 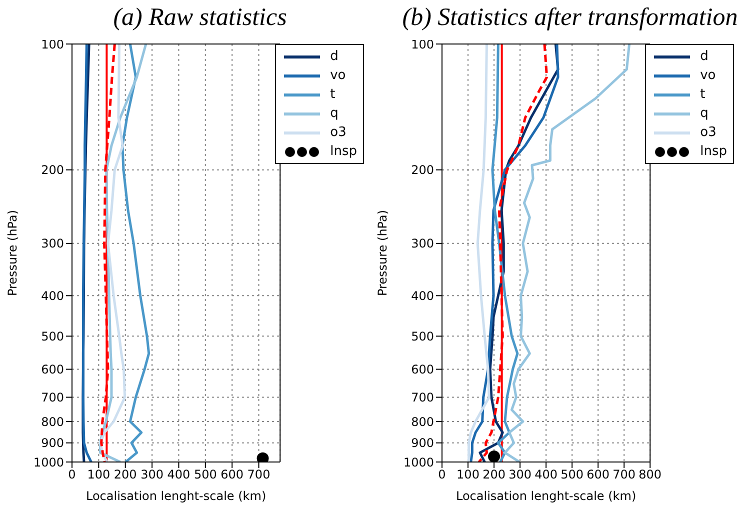 I want to click on x-tick-label: 800, so click(x=650, y=475).